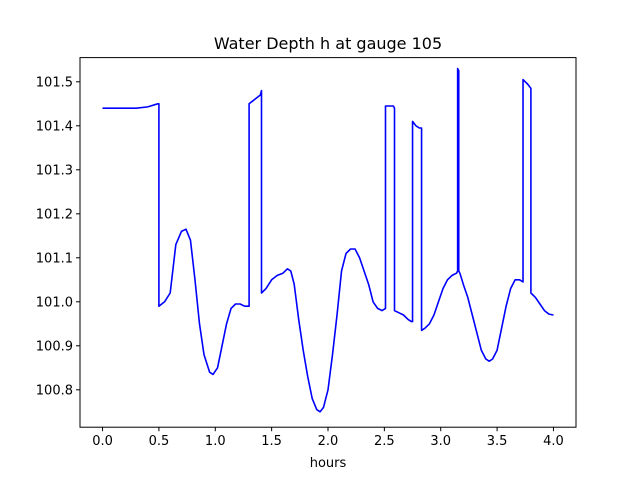  Describe the element at coordinates (54, 170) in the screenshot. I see `y-tick-label: 101.3` at that location.